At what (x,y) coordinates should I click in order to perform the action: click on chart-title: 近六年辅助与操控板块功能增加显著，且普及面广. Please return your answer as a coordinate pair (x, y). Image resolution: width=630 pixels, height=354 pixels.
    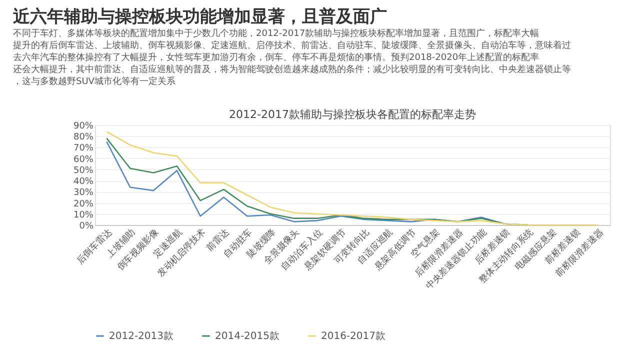
    Looking at the image, I should click on (199, 16).